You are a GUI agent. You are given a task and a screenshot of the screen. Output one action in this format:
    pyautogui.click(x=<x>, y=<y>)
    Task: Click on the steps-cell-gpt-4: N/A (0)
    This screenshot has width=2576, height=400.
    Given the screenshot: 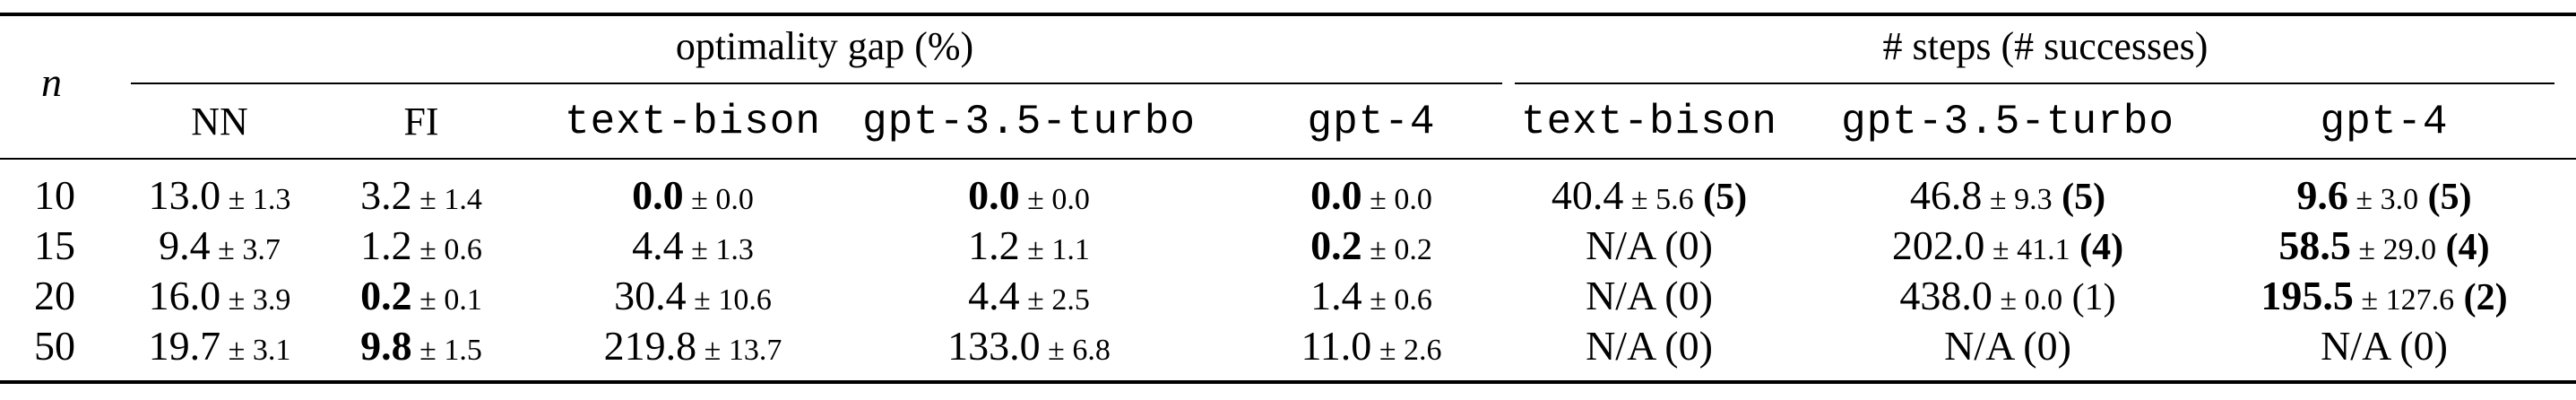 What is the action you would take?
    pyautogui.click(x=2381, y=347)
    